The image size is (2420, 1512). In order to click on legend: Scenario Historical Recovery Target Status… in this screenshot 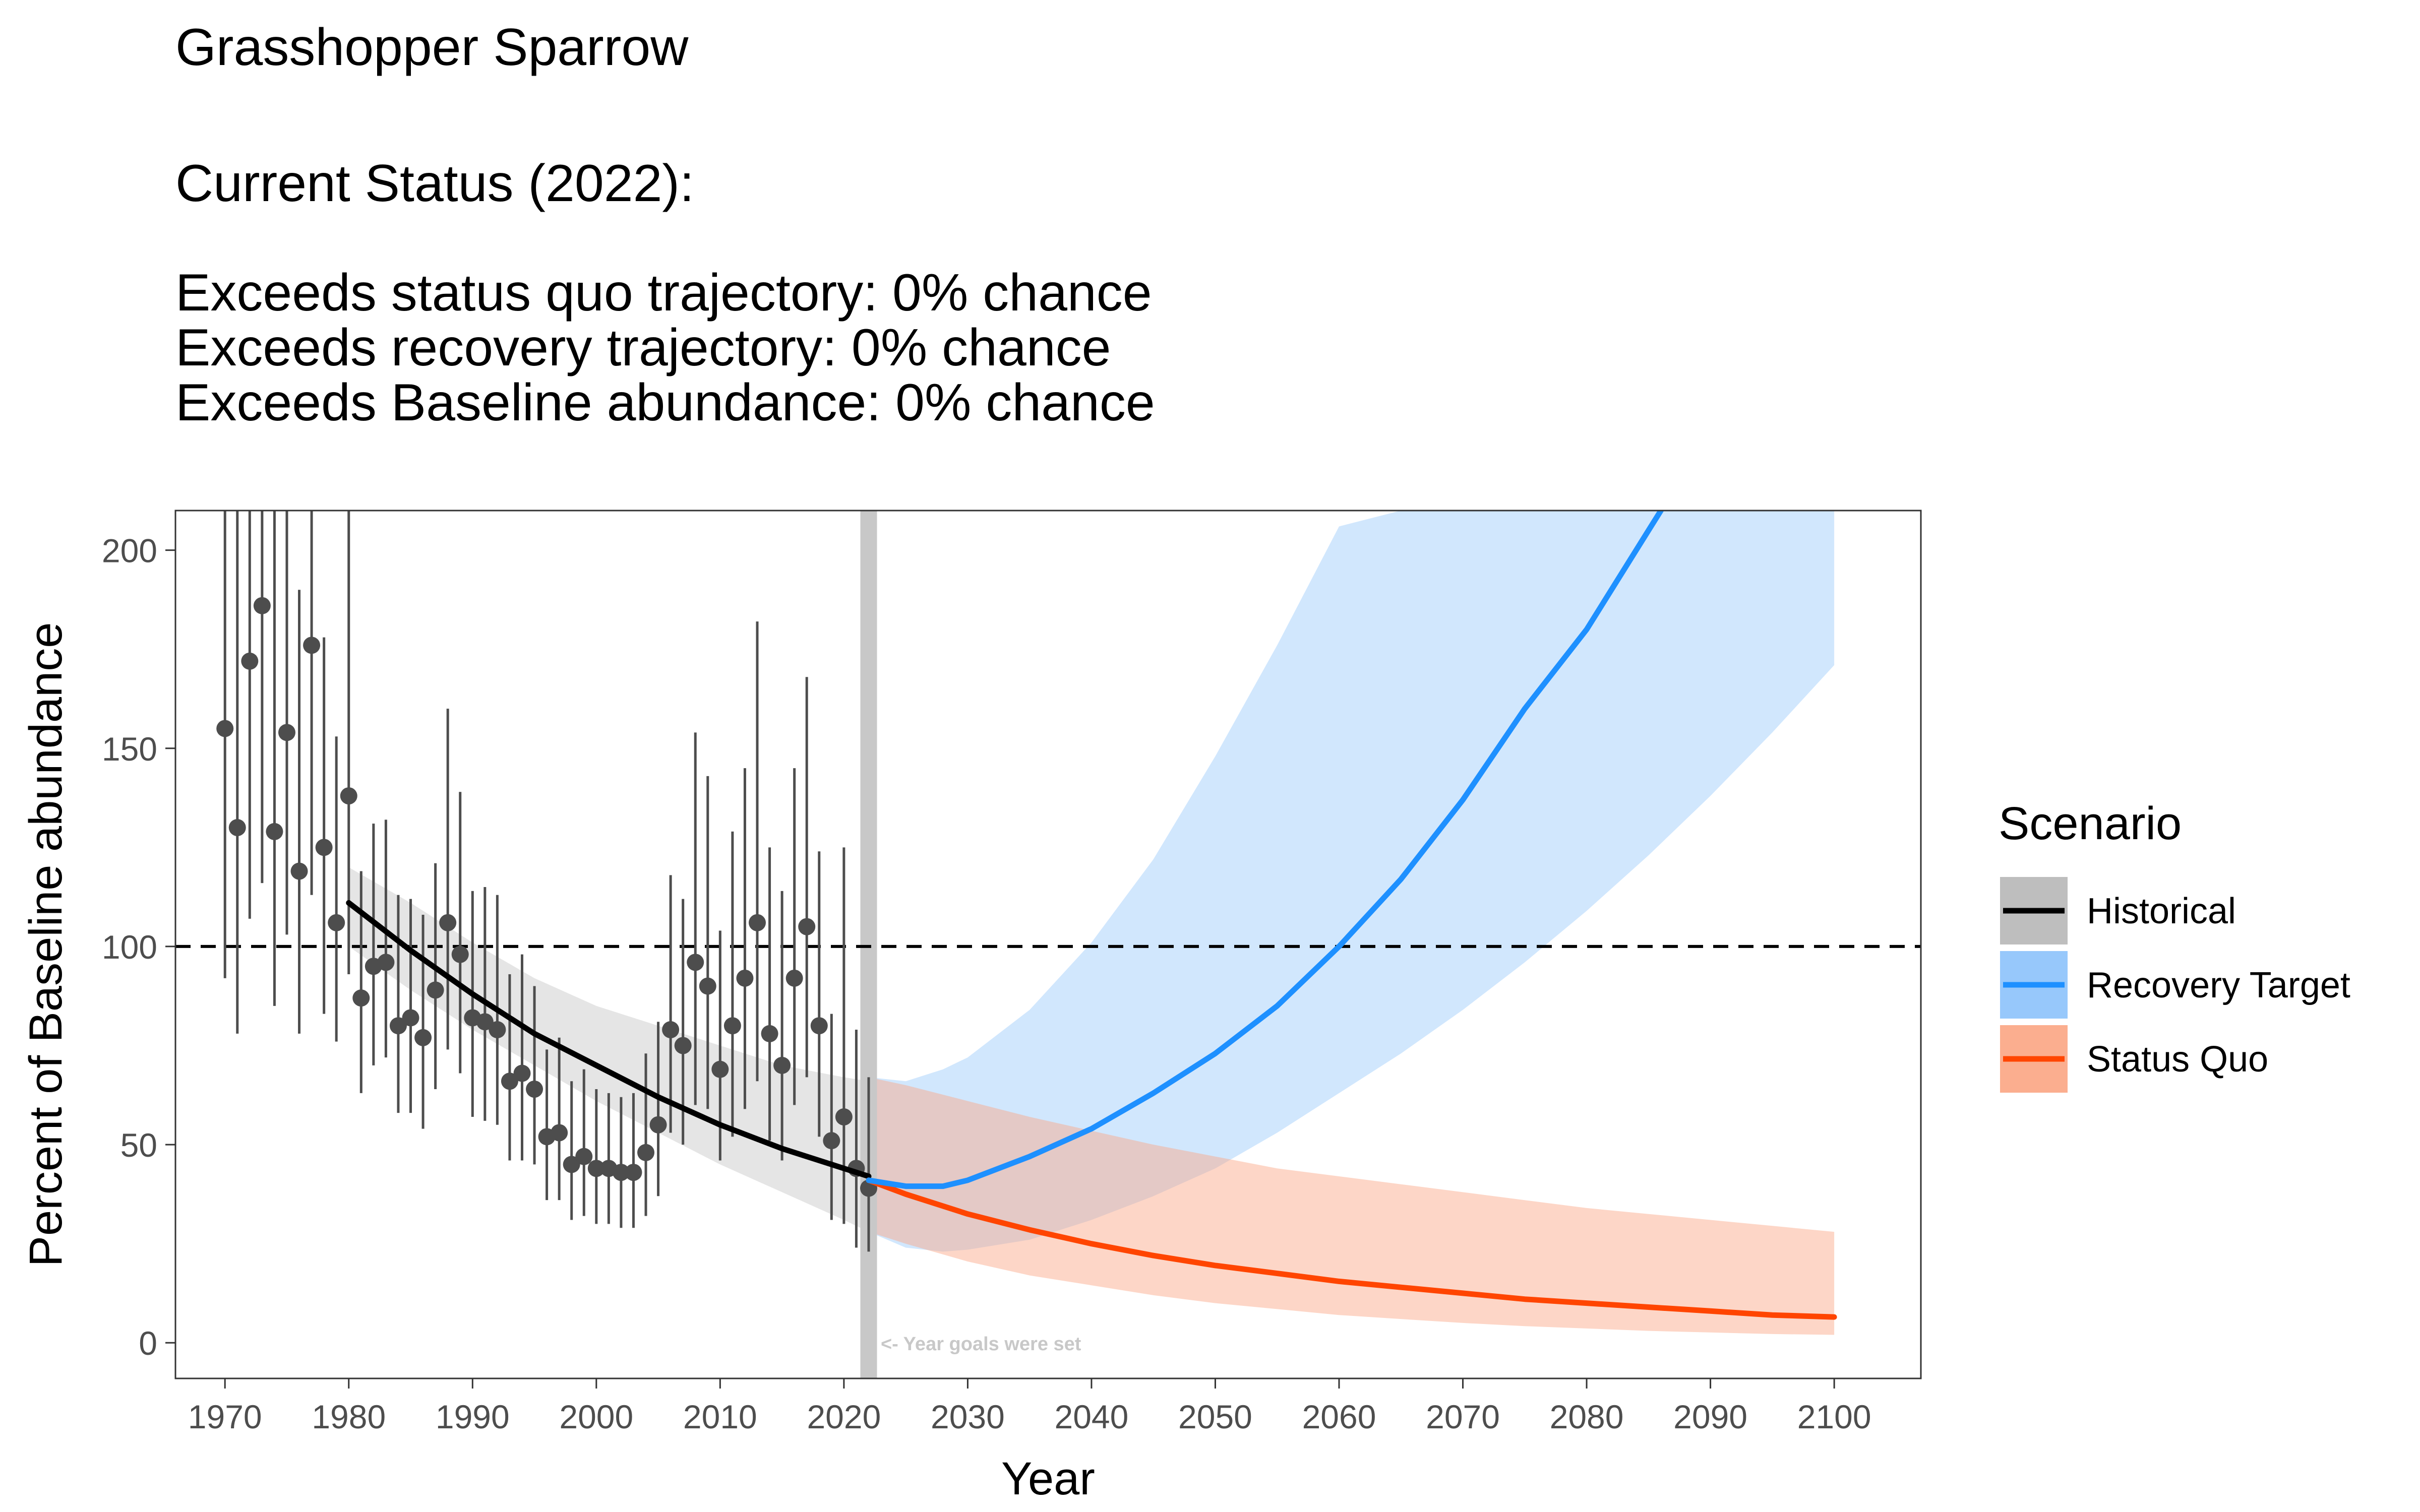, I will do `click(2174, 946)`.